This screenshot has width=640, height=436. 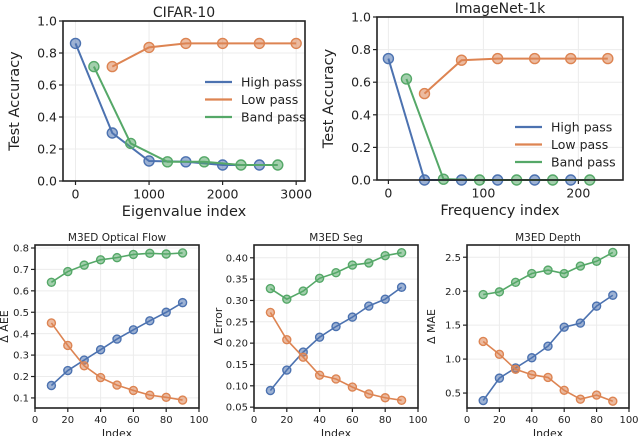 I want to click on y-tick-label: 0.35, so click(x=237, y=280).